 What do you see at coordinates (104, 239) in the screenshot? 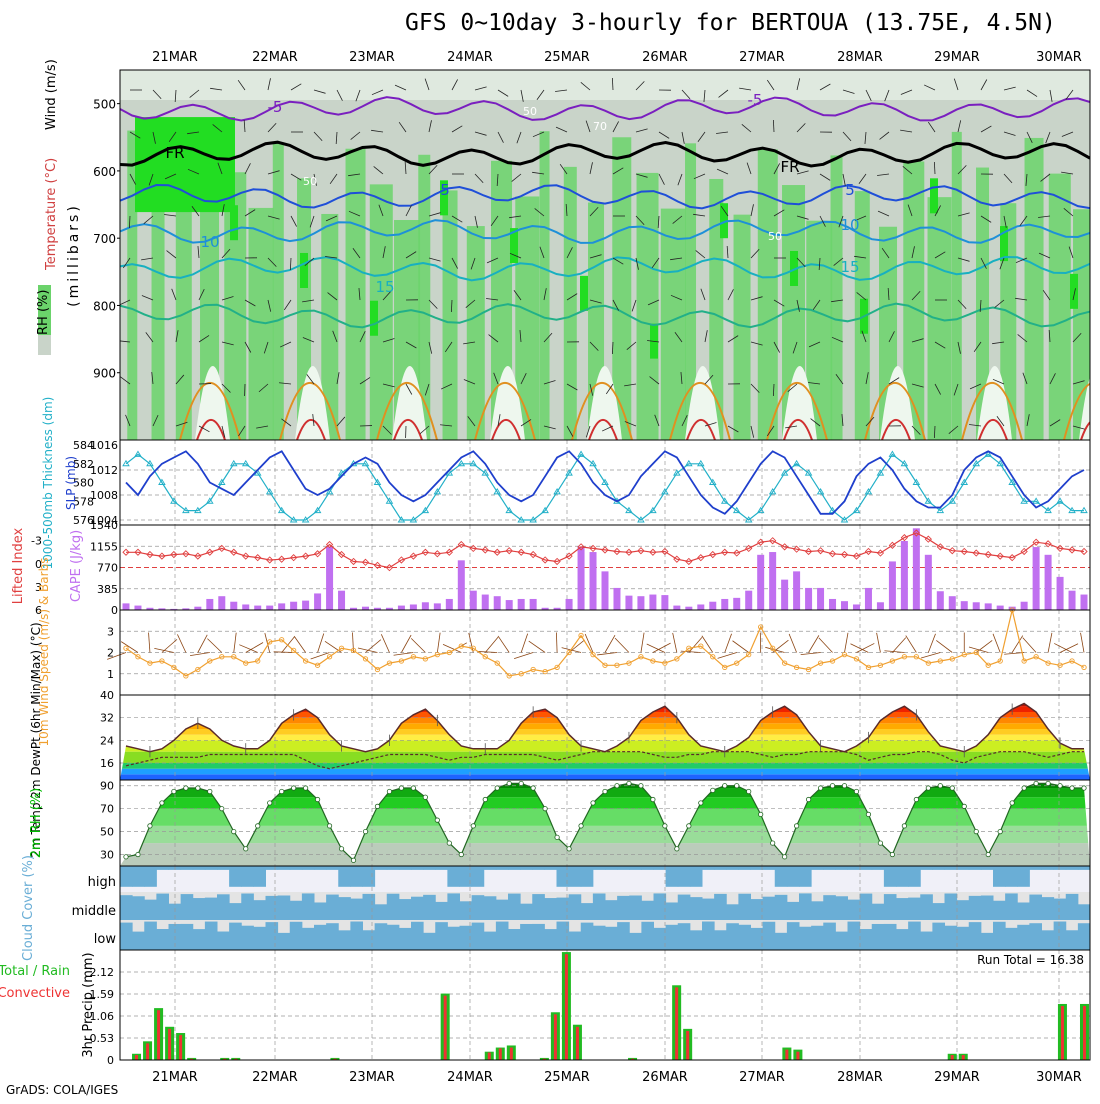
I see `pressure-tick-label: 700` at bounding box center [104, 239].